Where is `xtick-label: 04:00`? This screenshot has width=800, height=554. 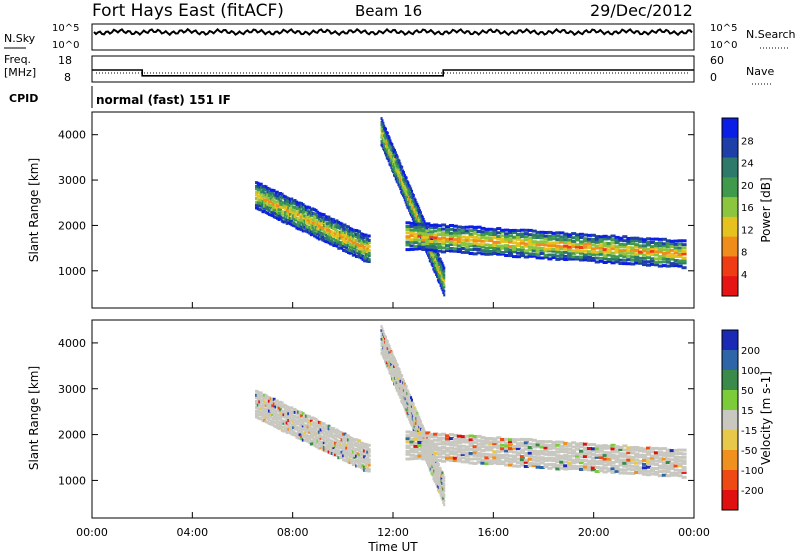
xtick-label: 04:00 is located at coordinates (192, 532).